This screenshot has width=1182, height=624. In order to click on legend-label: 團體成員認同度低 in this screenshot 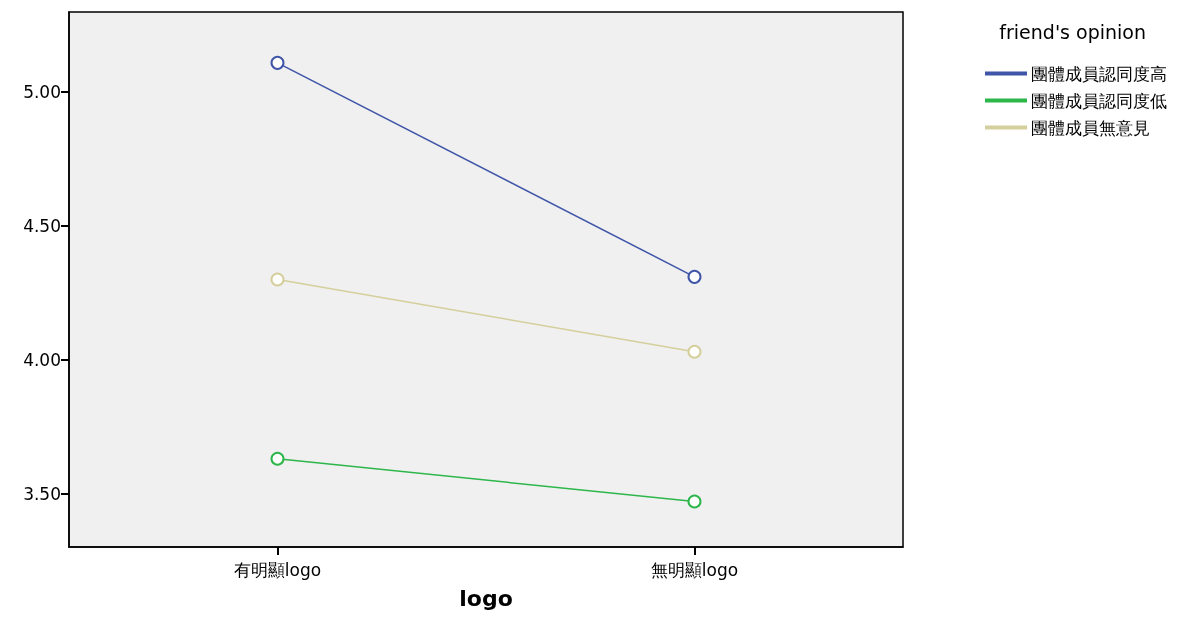, I will do `click(1099, 100)`.